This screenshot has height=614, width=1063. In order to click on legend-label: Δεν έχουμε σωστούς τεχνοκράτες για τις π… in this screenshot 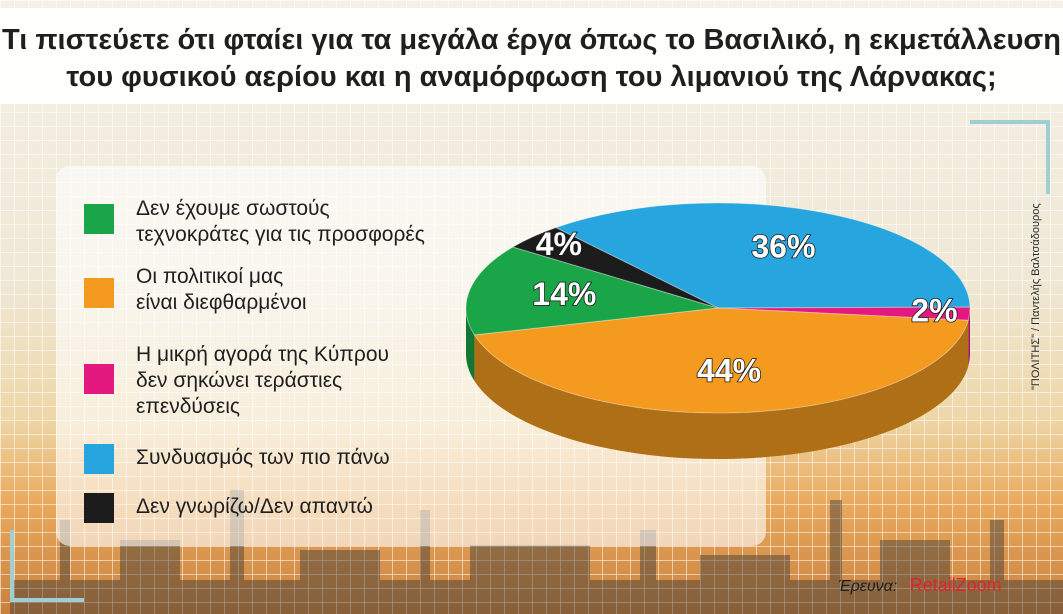, I will do `click(280, 221)`.